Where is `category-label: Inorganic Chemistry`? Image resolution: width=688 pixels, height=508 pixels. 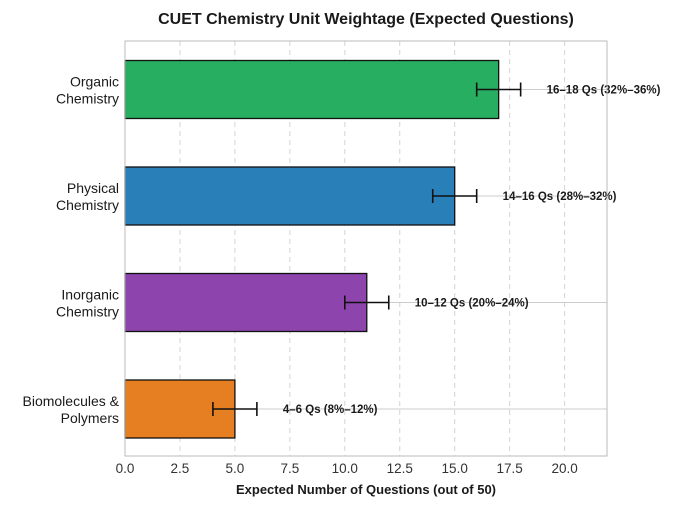
category-label: Inorganic Chemistry is located at coordinates (87, 303).